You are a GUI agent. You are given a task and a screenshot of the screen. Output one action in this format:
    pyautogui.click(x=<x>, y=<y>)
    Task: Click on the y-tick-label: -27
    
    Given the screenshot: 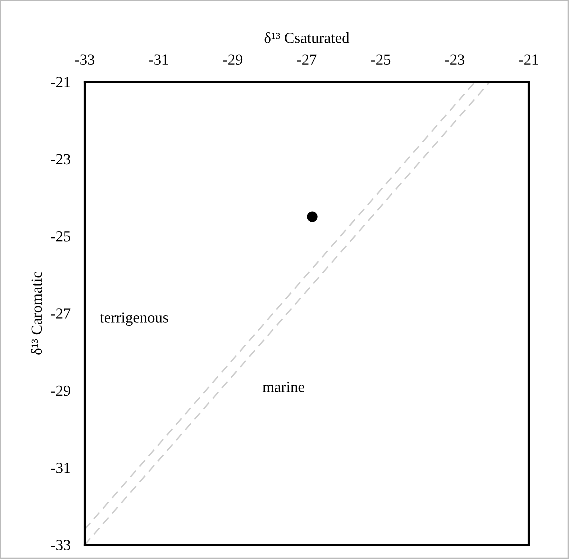 What is the action you would take?
    pyautogui.click(x=61, y=313)
    